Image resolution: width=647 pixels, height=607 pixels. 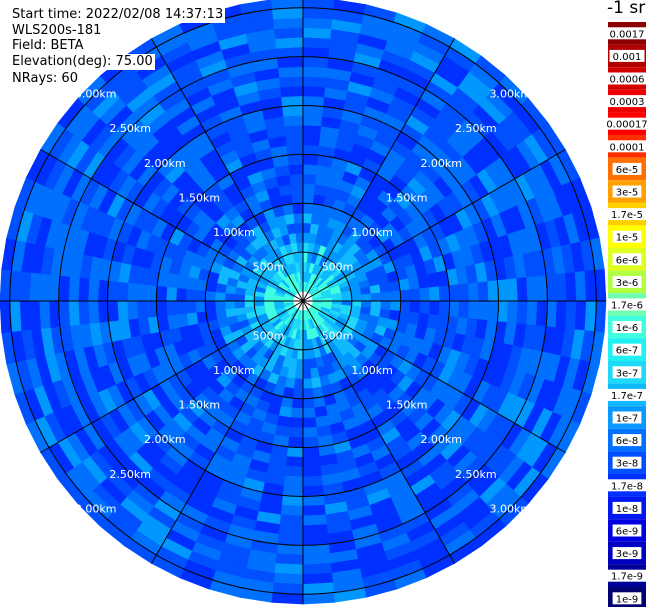 What do you see at coordinates (269, 266) in the screenshot?
I see `range-ring-label: 500m` at bounding box center [269, 266].